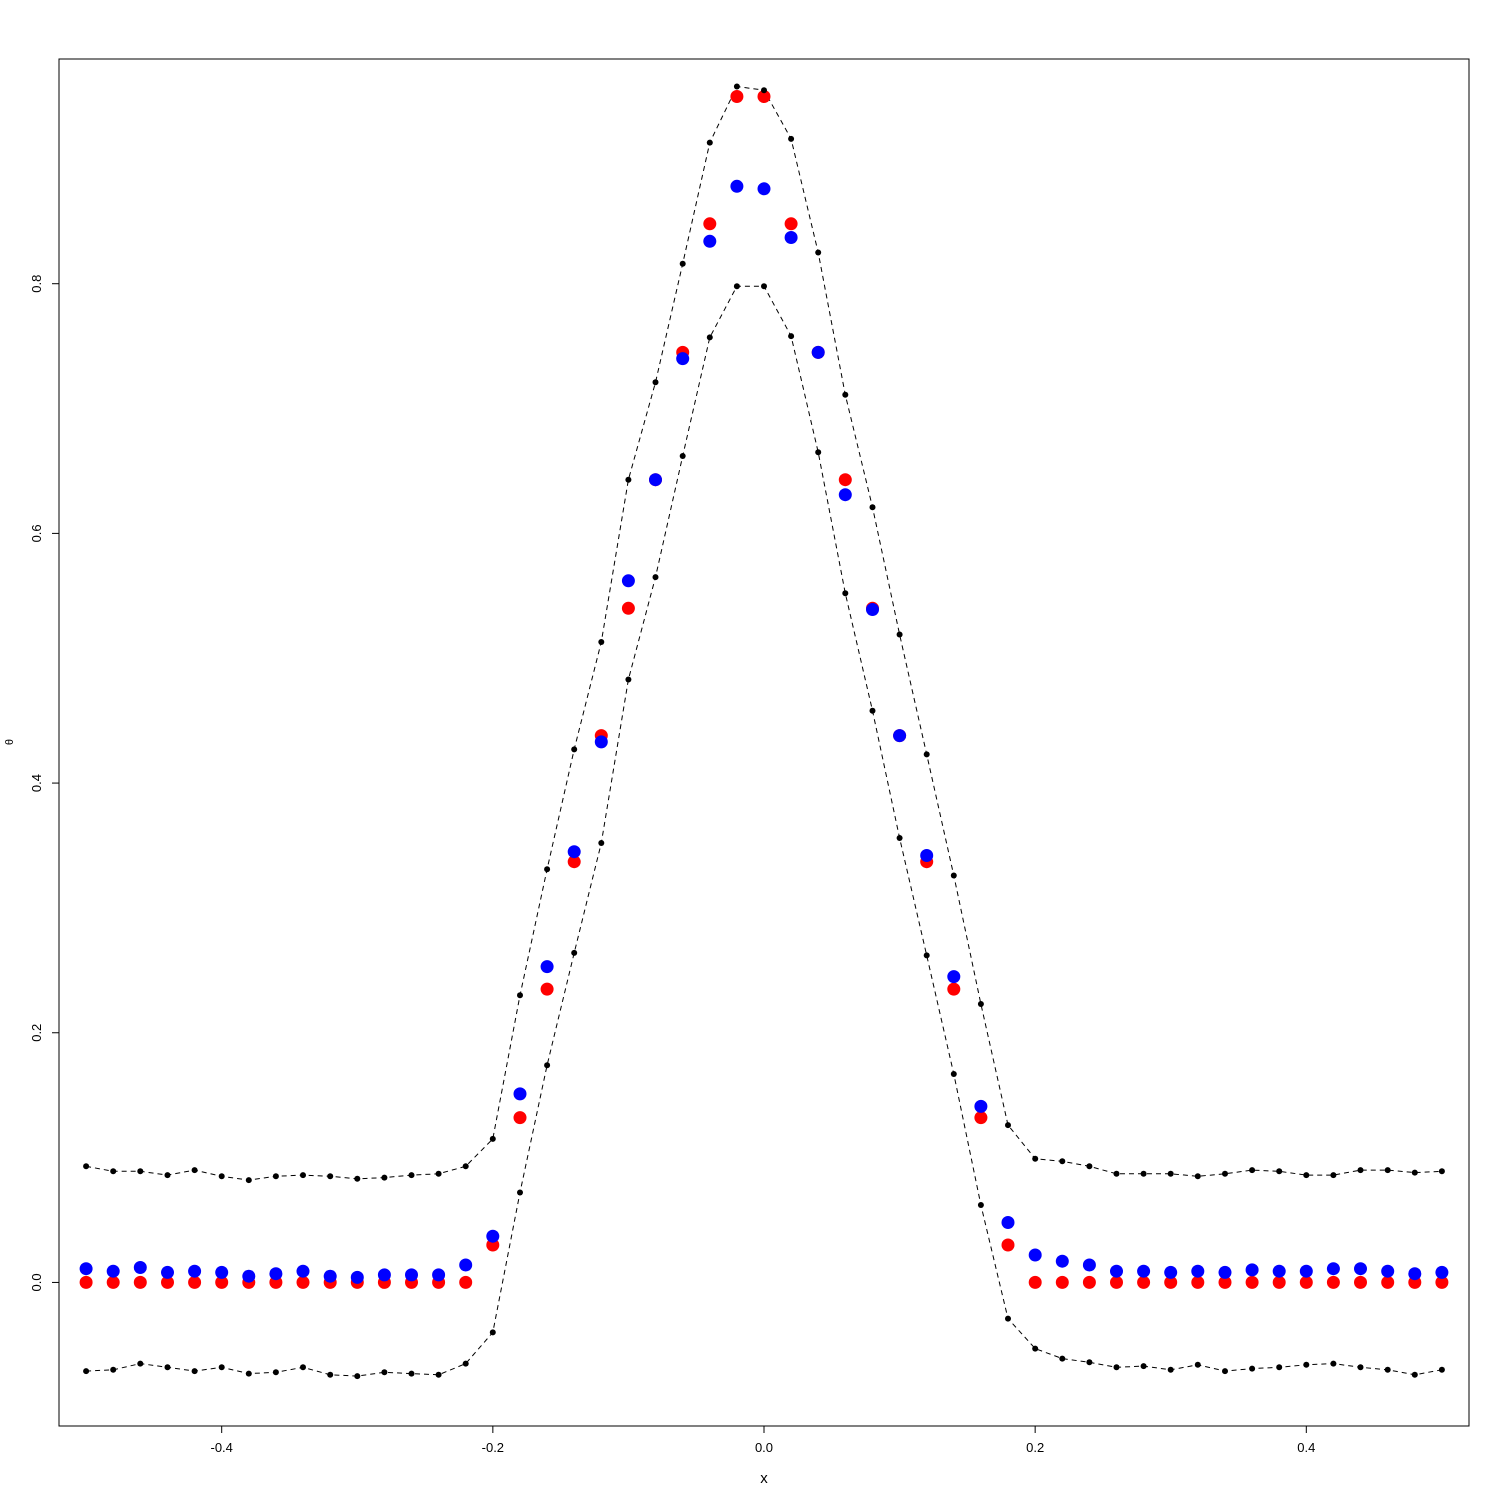 The image size is (1500, 1500). What do you see at coordinates (1035, 1447) in the screenshot?
I see `x-tick-label: 0.2` at bounding box center [1035, 1447].